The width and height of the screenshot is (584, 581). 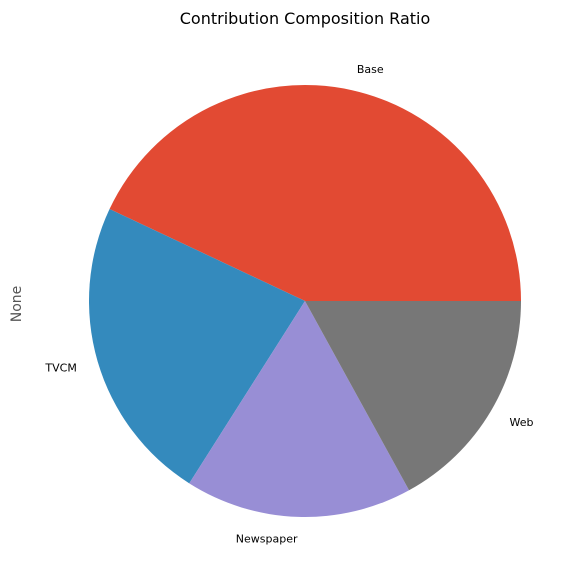 I want to click on pie-slice-newspaper, so click(x=299, y=409).